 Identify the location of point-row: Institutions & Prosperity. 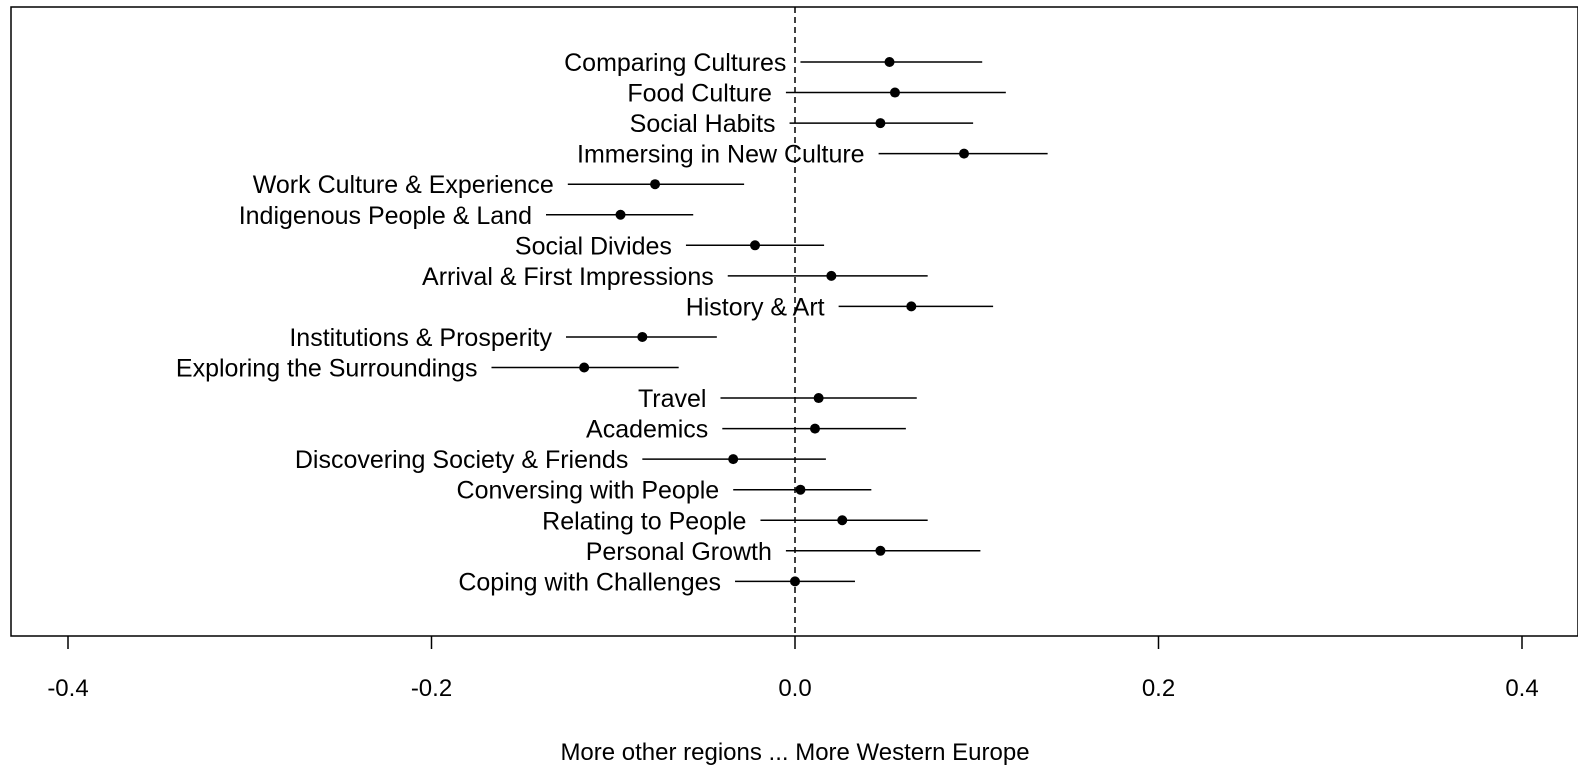
(503, 338).